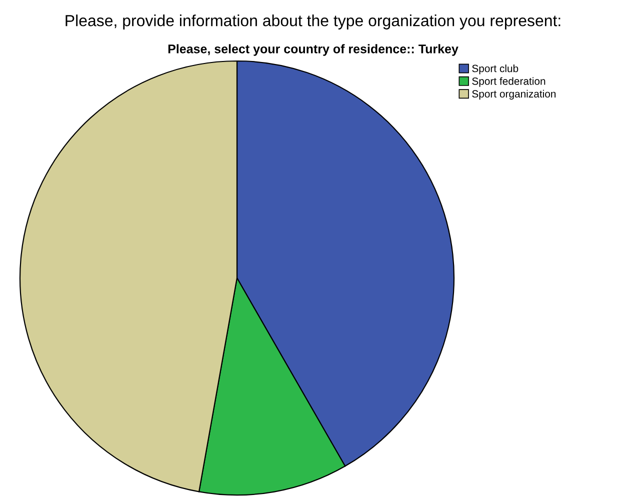  I want to click on legend-label: Sport federation, so click(509, 82).